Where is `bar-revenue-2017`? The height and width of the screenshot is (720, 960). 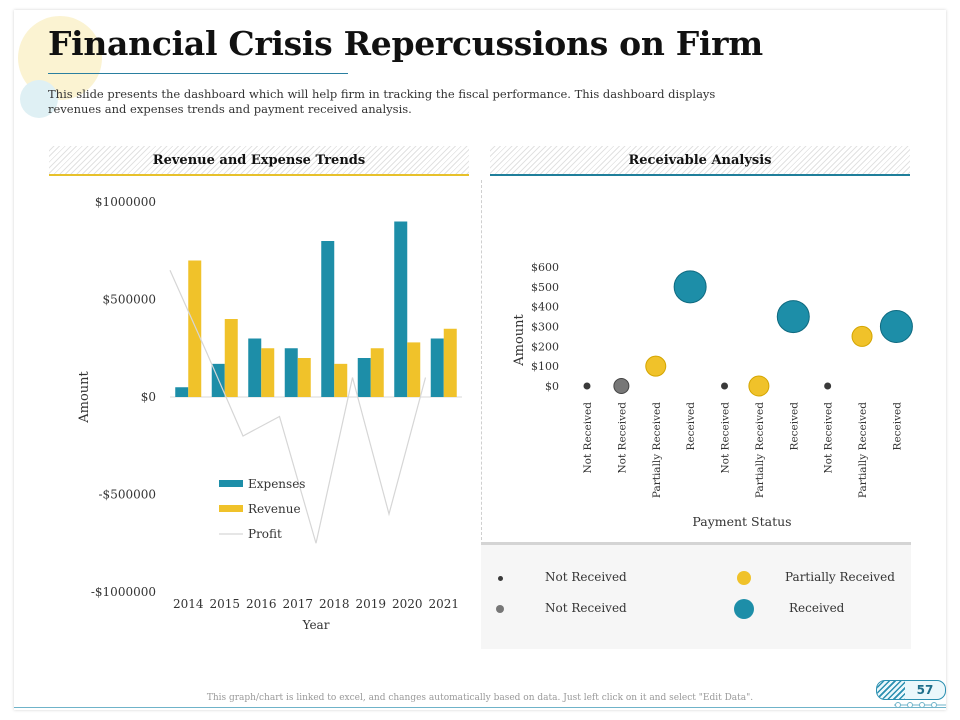 bar-revenue-2017 is located at coordinates (304, 377).